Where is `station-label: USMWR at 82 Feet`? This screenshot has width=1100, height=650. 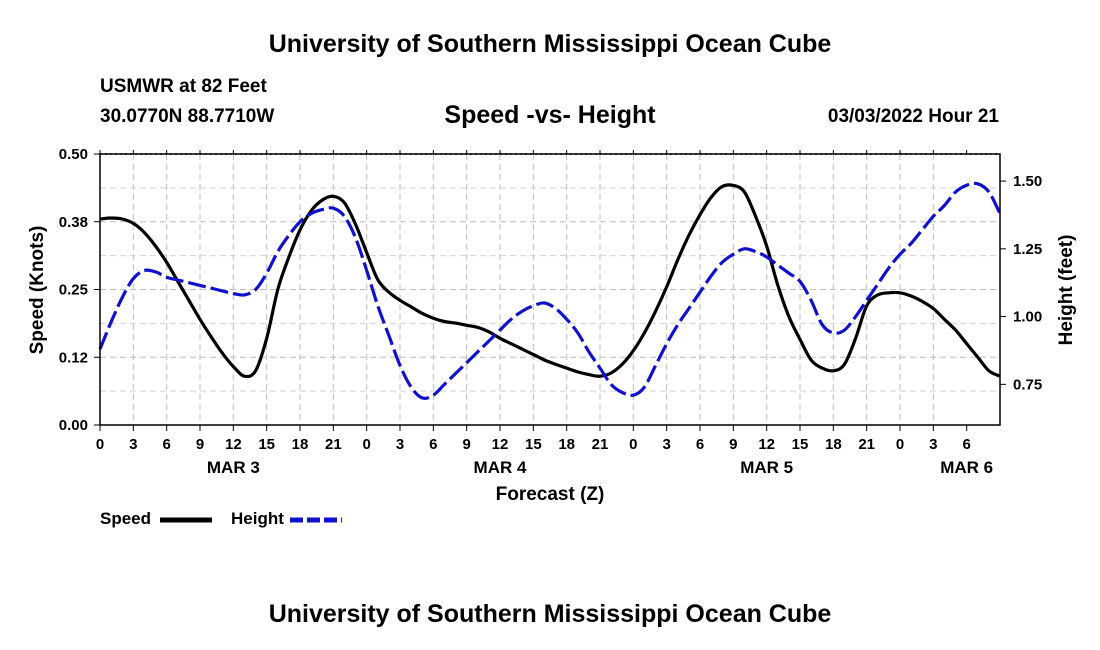
station-label: USMWR at 82 Feet is located at coordinates (183, 86).